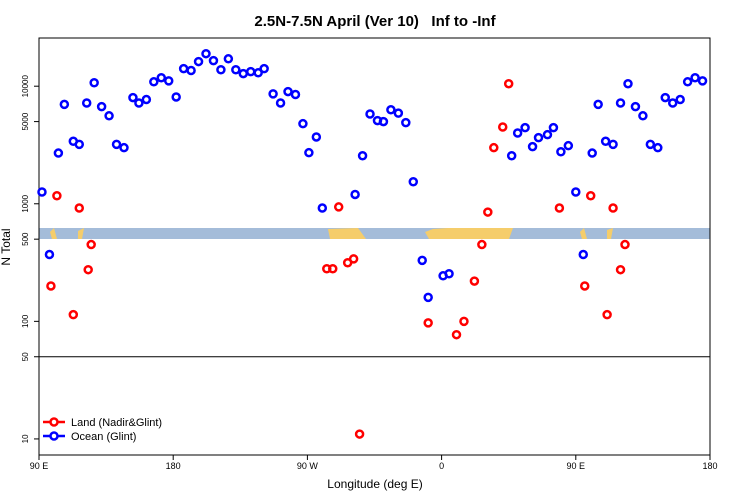  What do you see at coordinates (25, 239) in the screenshot?
I see `y-tick-label: 500` at bounding box center [25, 239].